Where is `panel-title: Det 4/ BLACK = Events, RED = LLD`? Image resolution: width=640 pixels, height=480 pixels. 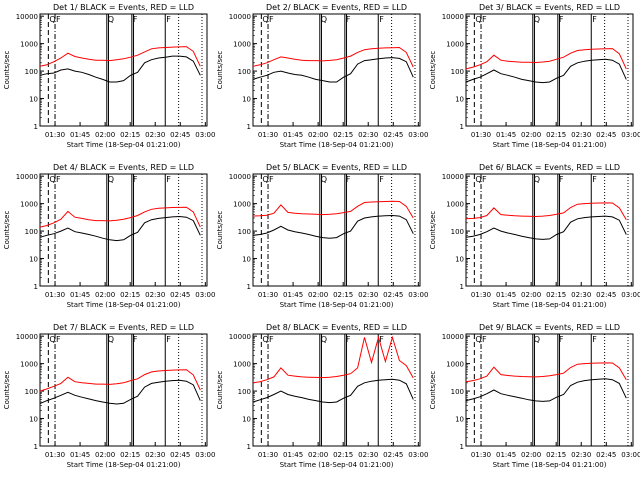
panel-title: Det 4/ BLACK = Events, RED = LLD is located at coordinates (123, 167).